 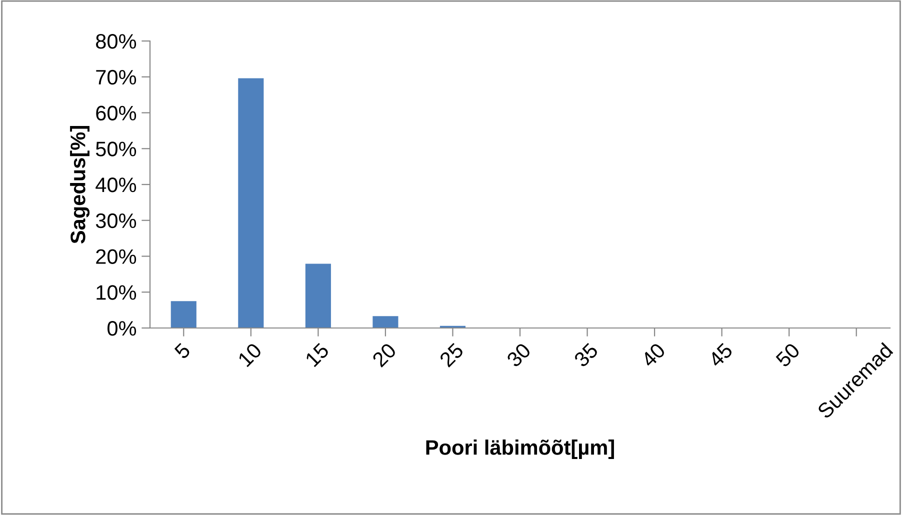 I want to click on y-tick-label: 50%, so click(x=116, y=149).